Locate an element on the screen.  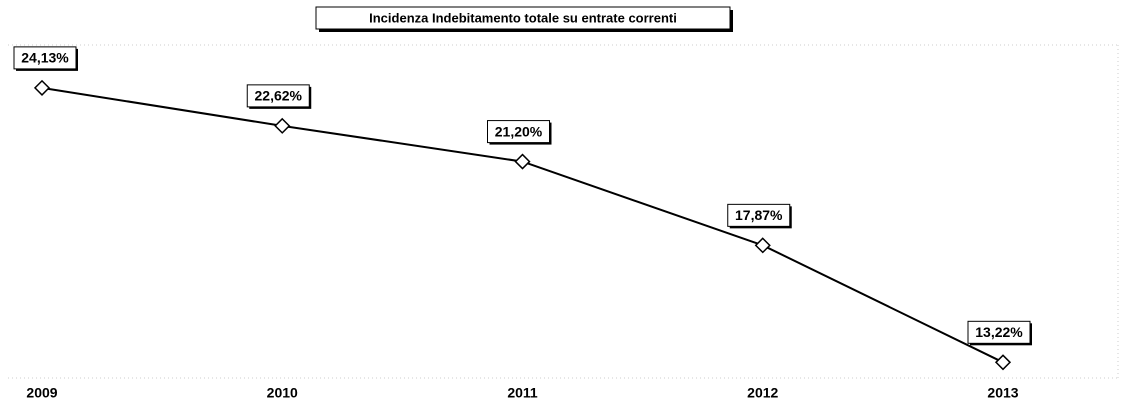
x-tick-label: 2013 is located at coordinates (1002, 393).